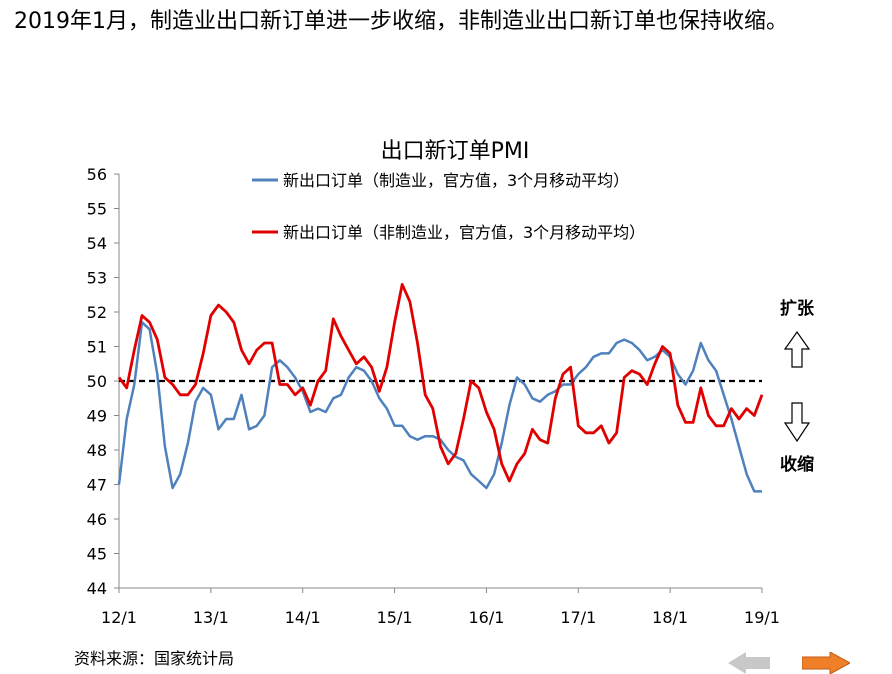  Describe the element at coordinates (401, 21) in the screenshot. I see `headline: 2019年1月，制造业出口新订单进一步收缩，非制造业出口新订单也保持收缩。` at that location.